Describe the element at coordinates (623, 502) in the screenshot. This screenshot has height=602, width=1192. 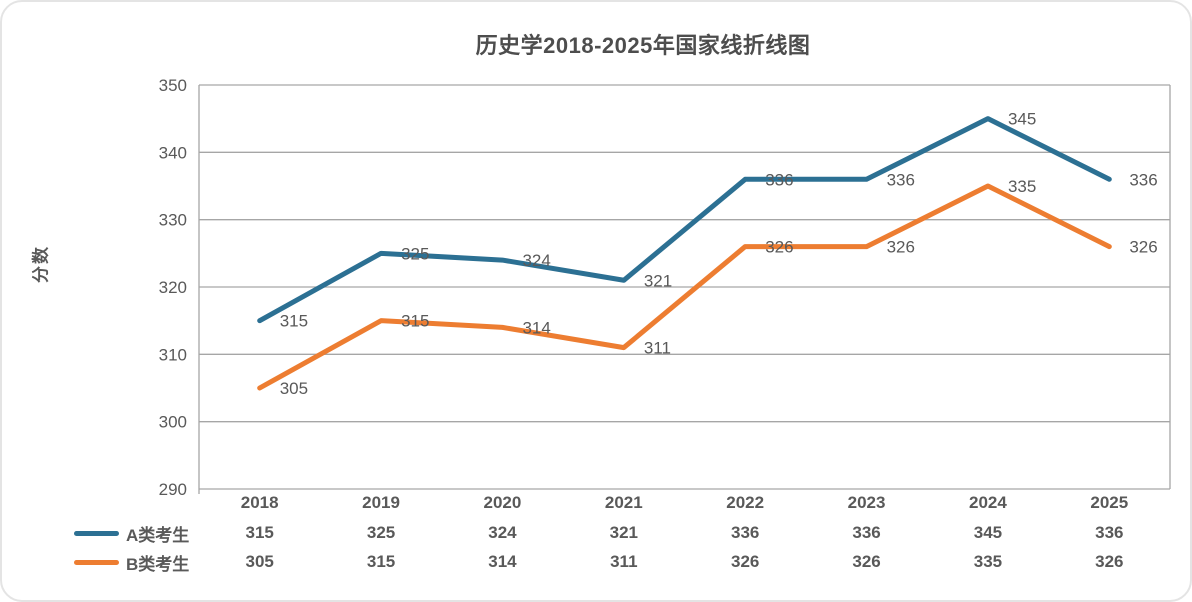
I see `x-axis-year-label: 2021` at that location.